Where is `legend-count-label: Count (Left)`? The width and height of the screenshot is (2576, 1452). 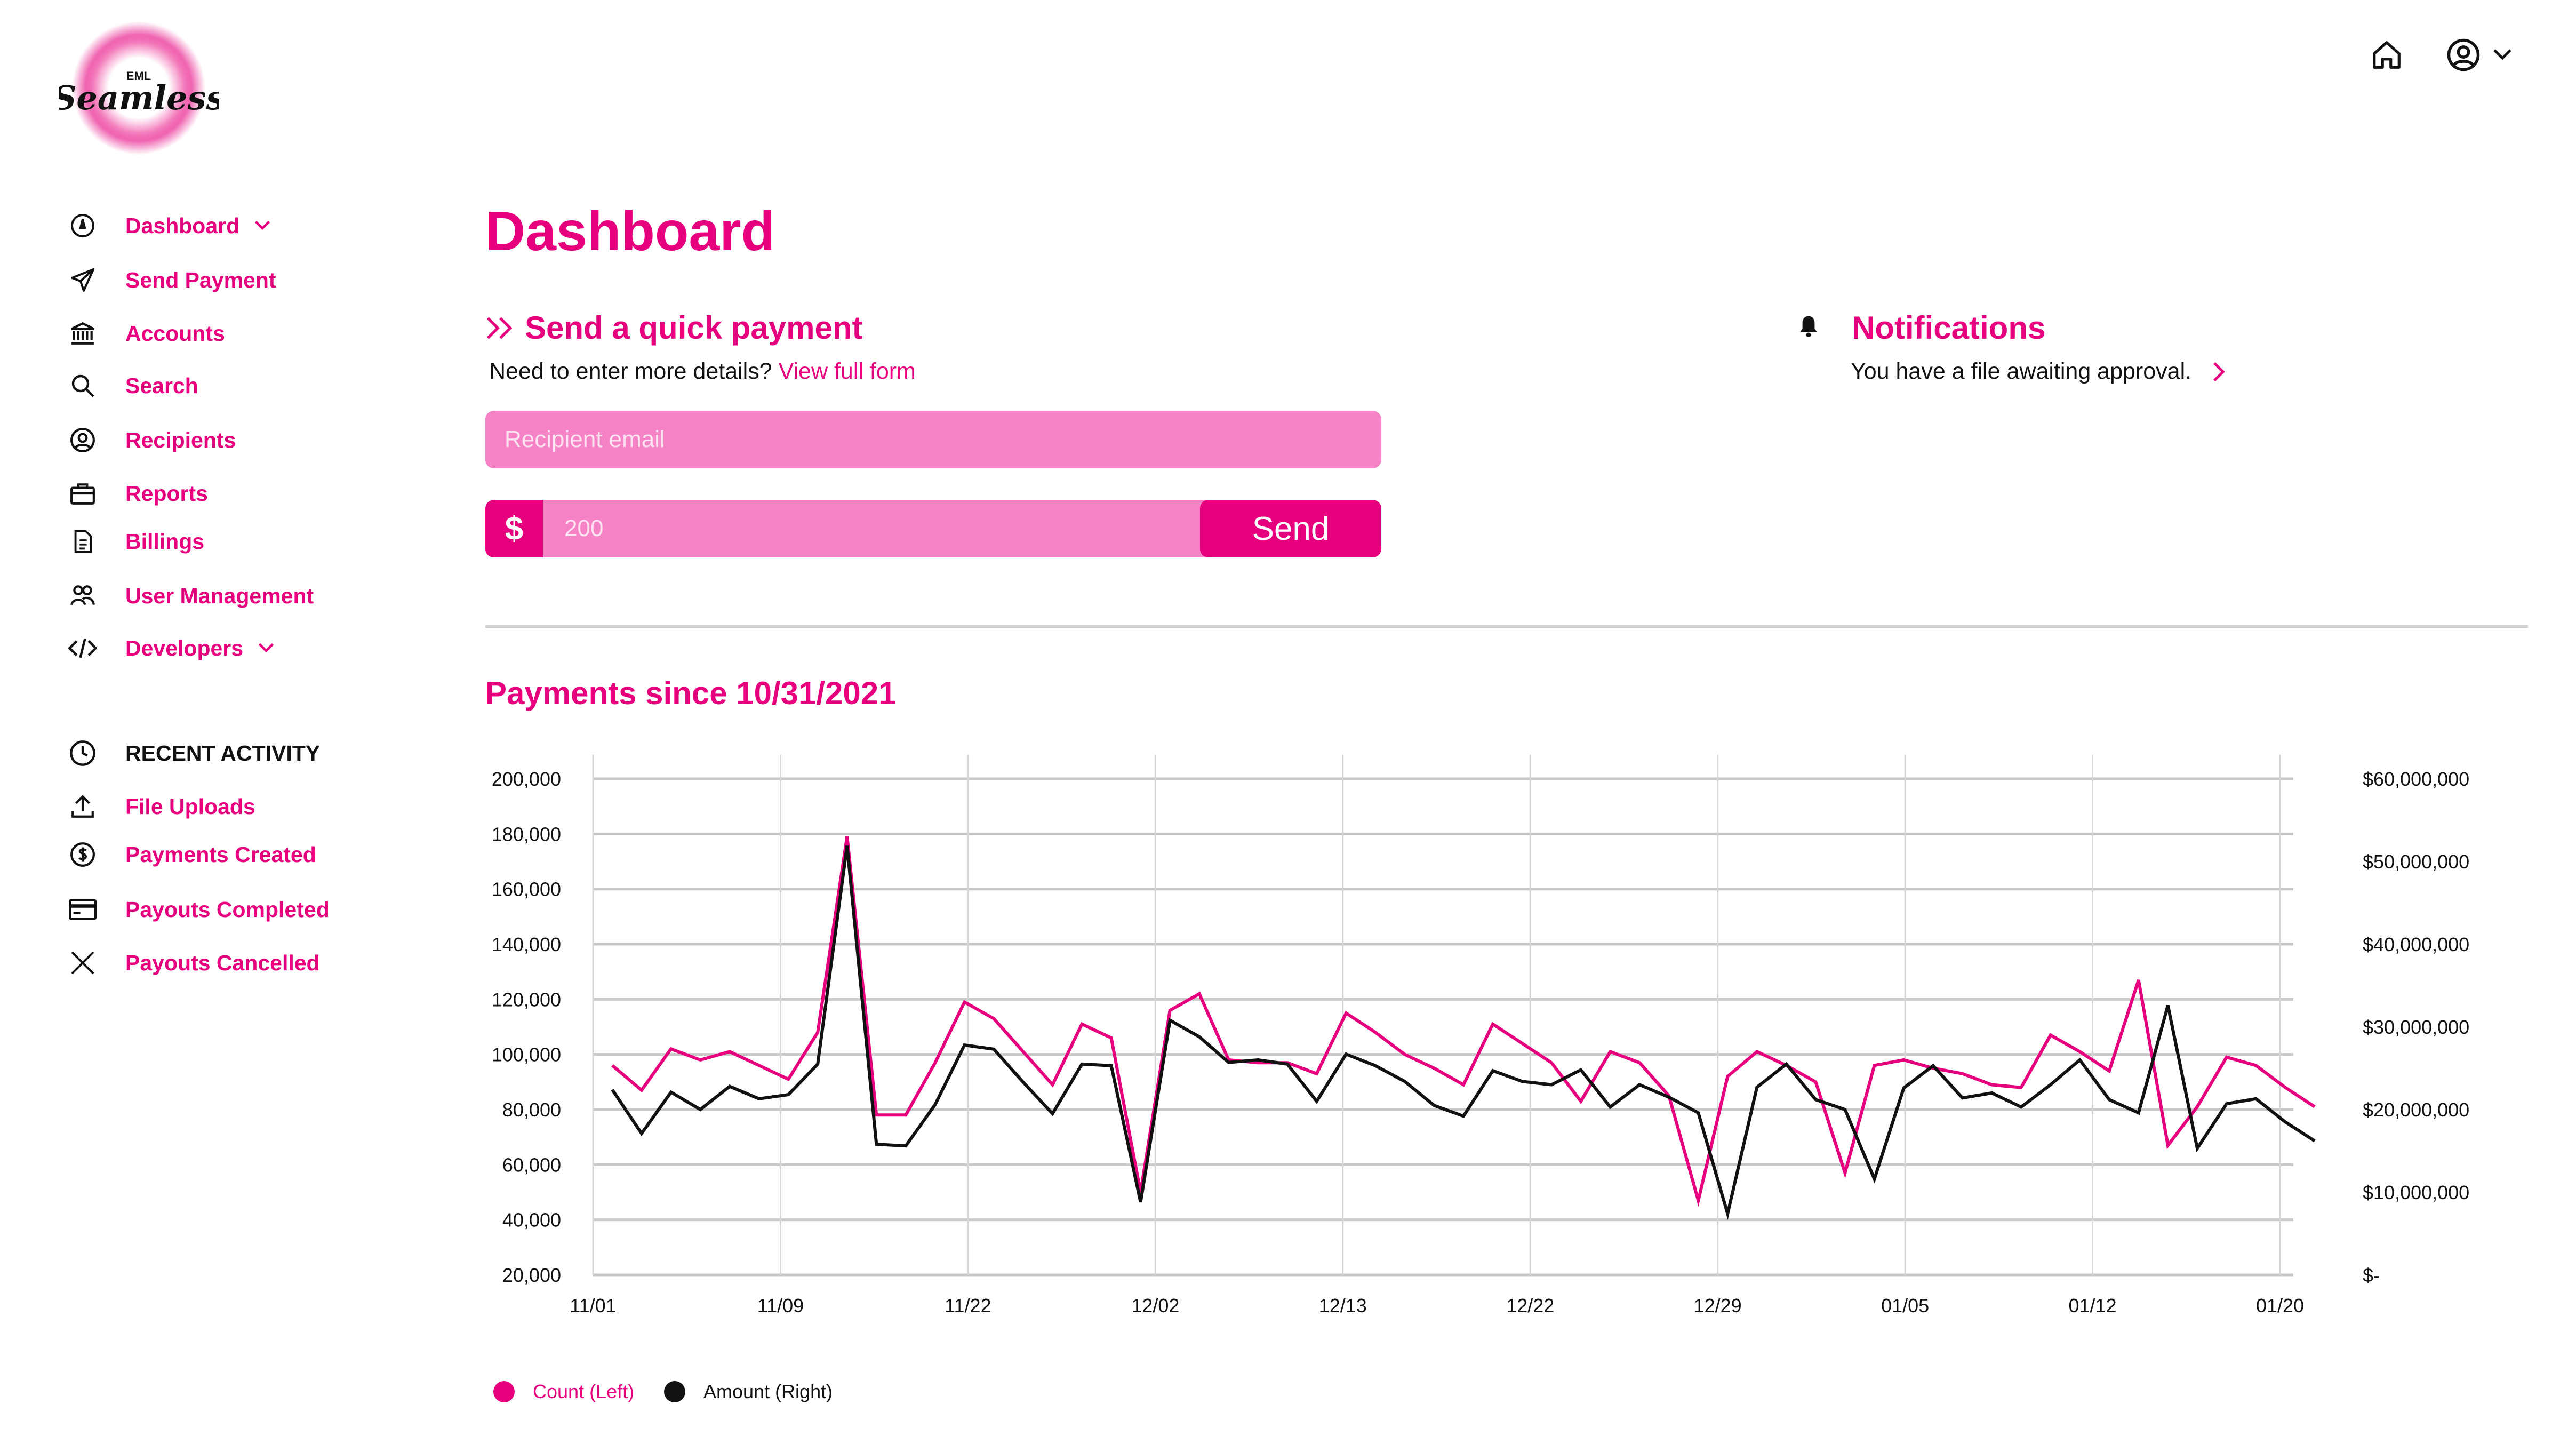
legend-count-label: Count (Left) is located at coordinates (584, 1392).